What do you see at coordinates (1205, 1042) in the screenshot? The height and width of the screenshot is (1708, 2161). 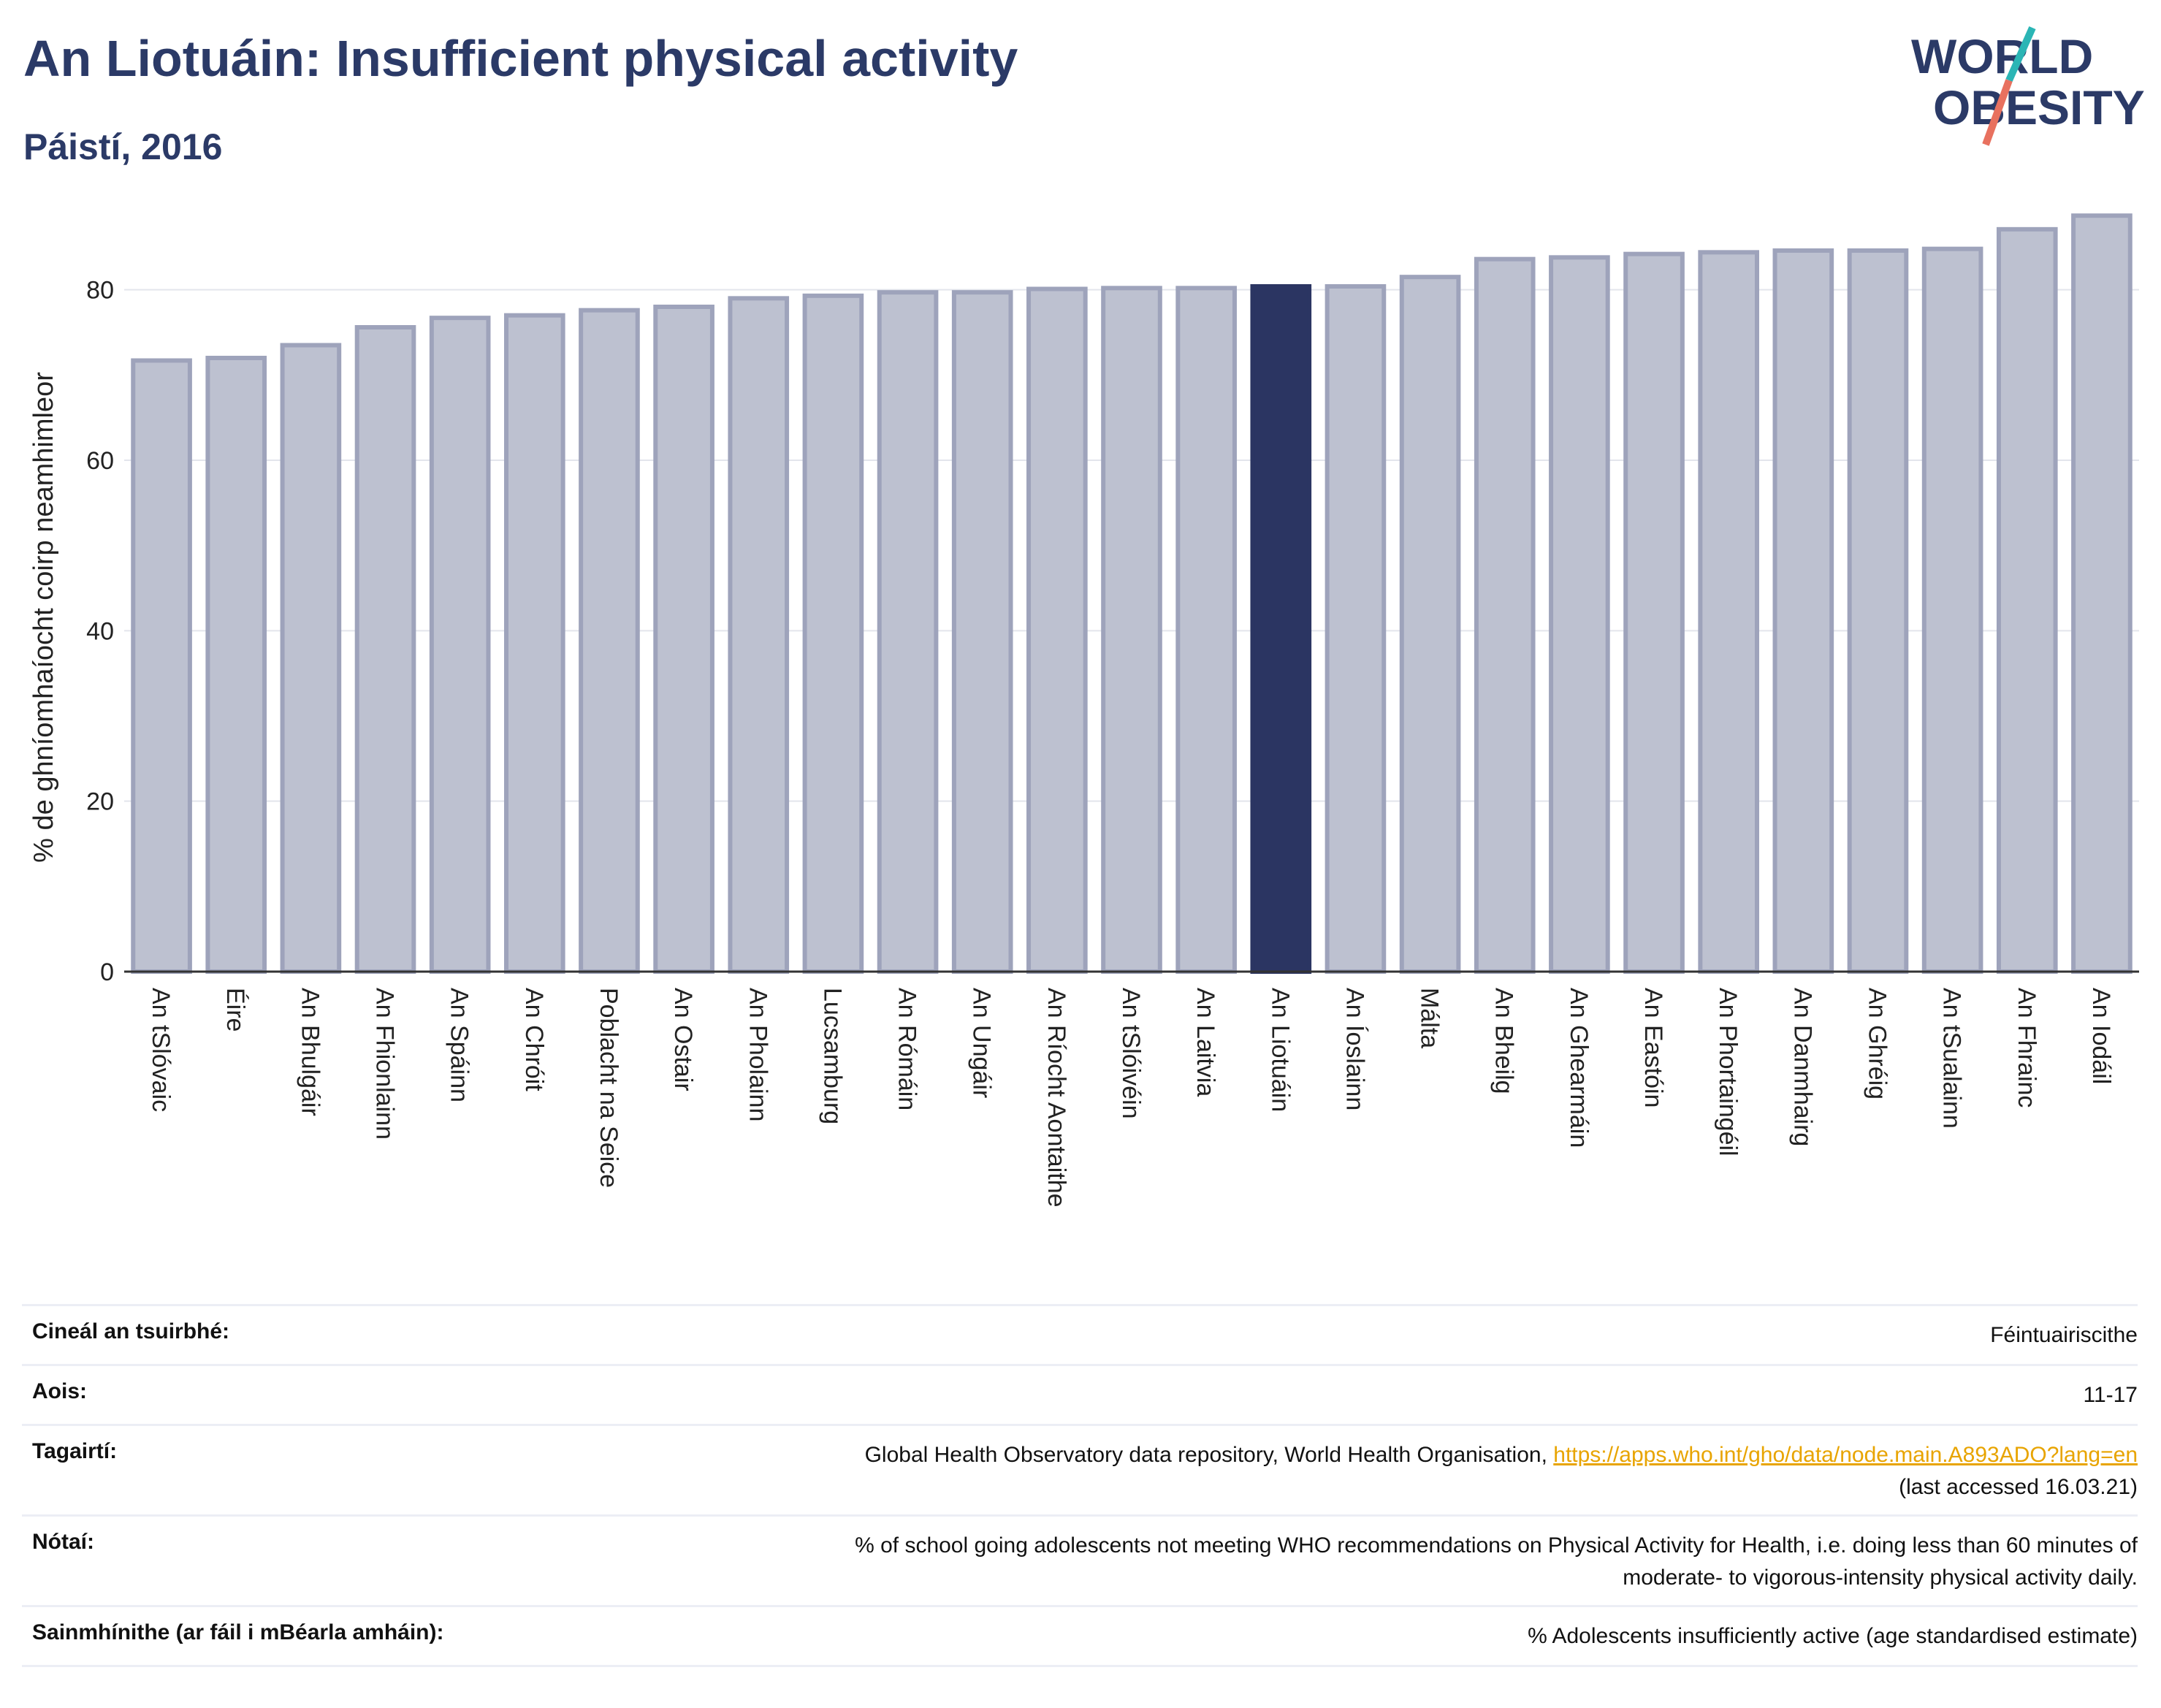 I see `x-tick-label: An Laitvia` at bounding box center [1205, 1042].